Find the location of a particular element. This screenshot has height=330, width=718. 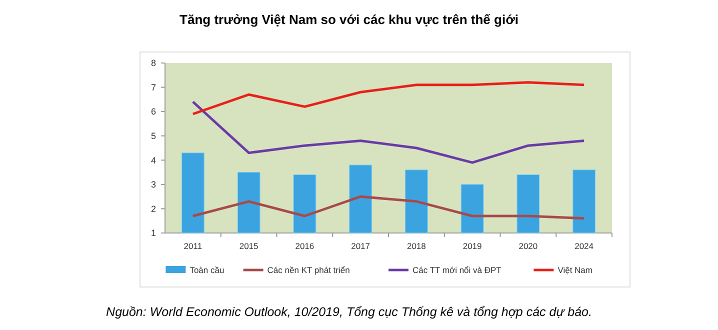

legend-label: Các TT mới nổi và ĐPT is located at coordinates (457, 269).